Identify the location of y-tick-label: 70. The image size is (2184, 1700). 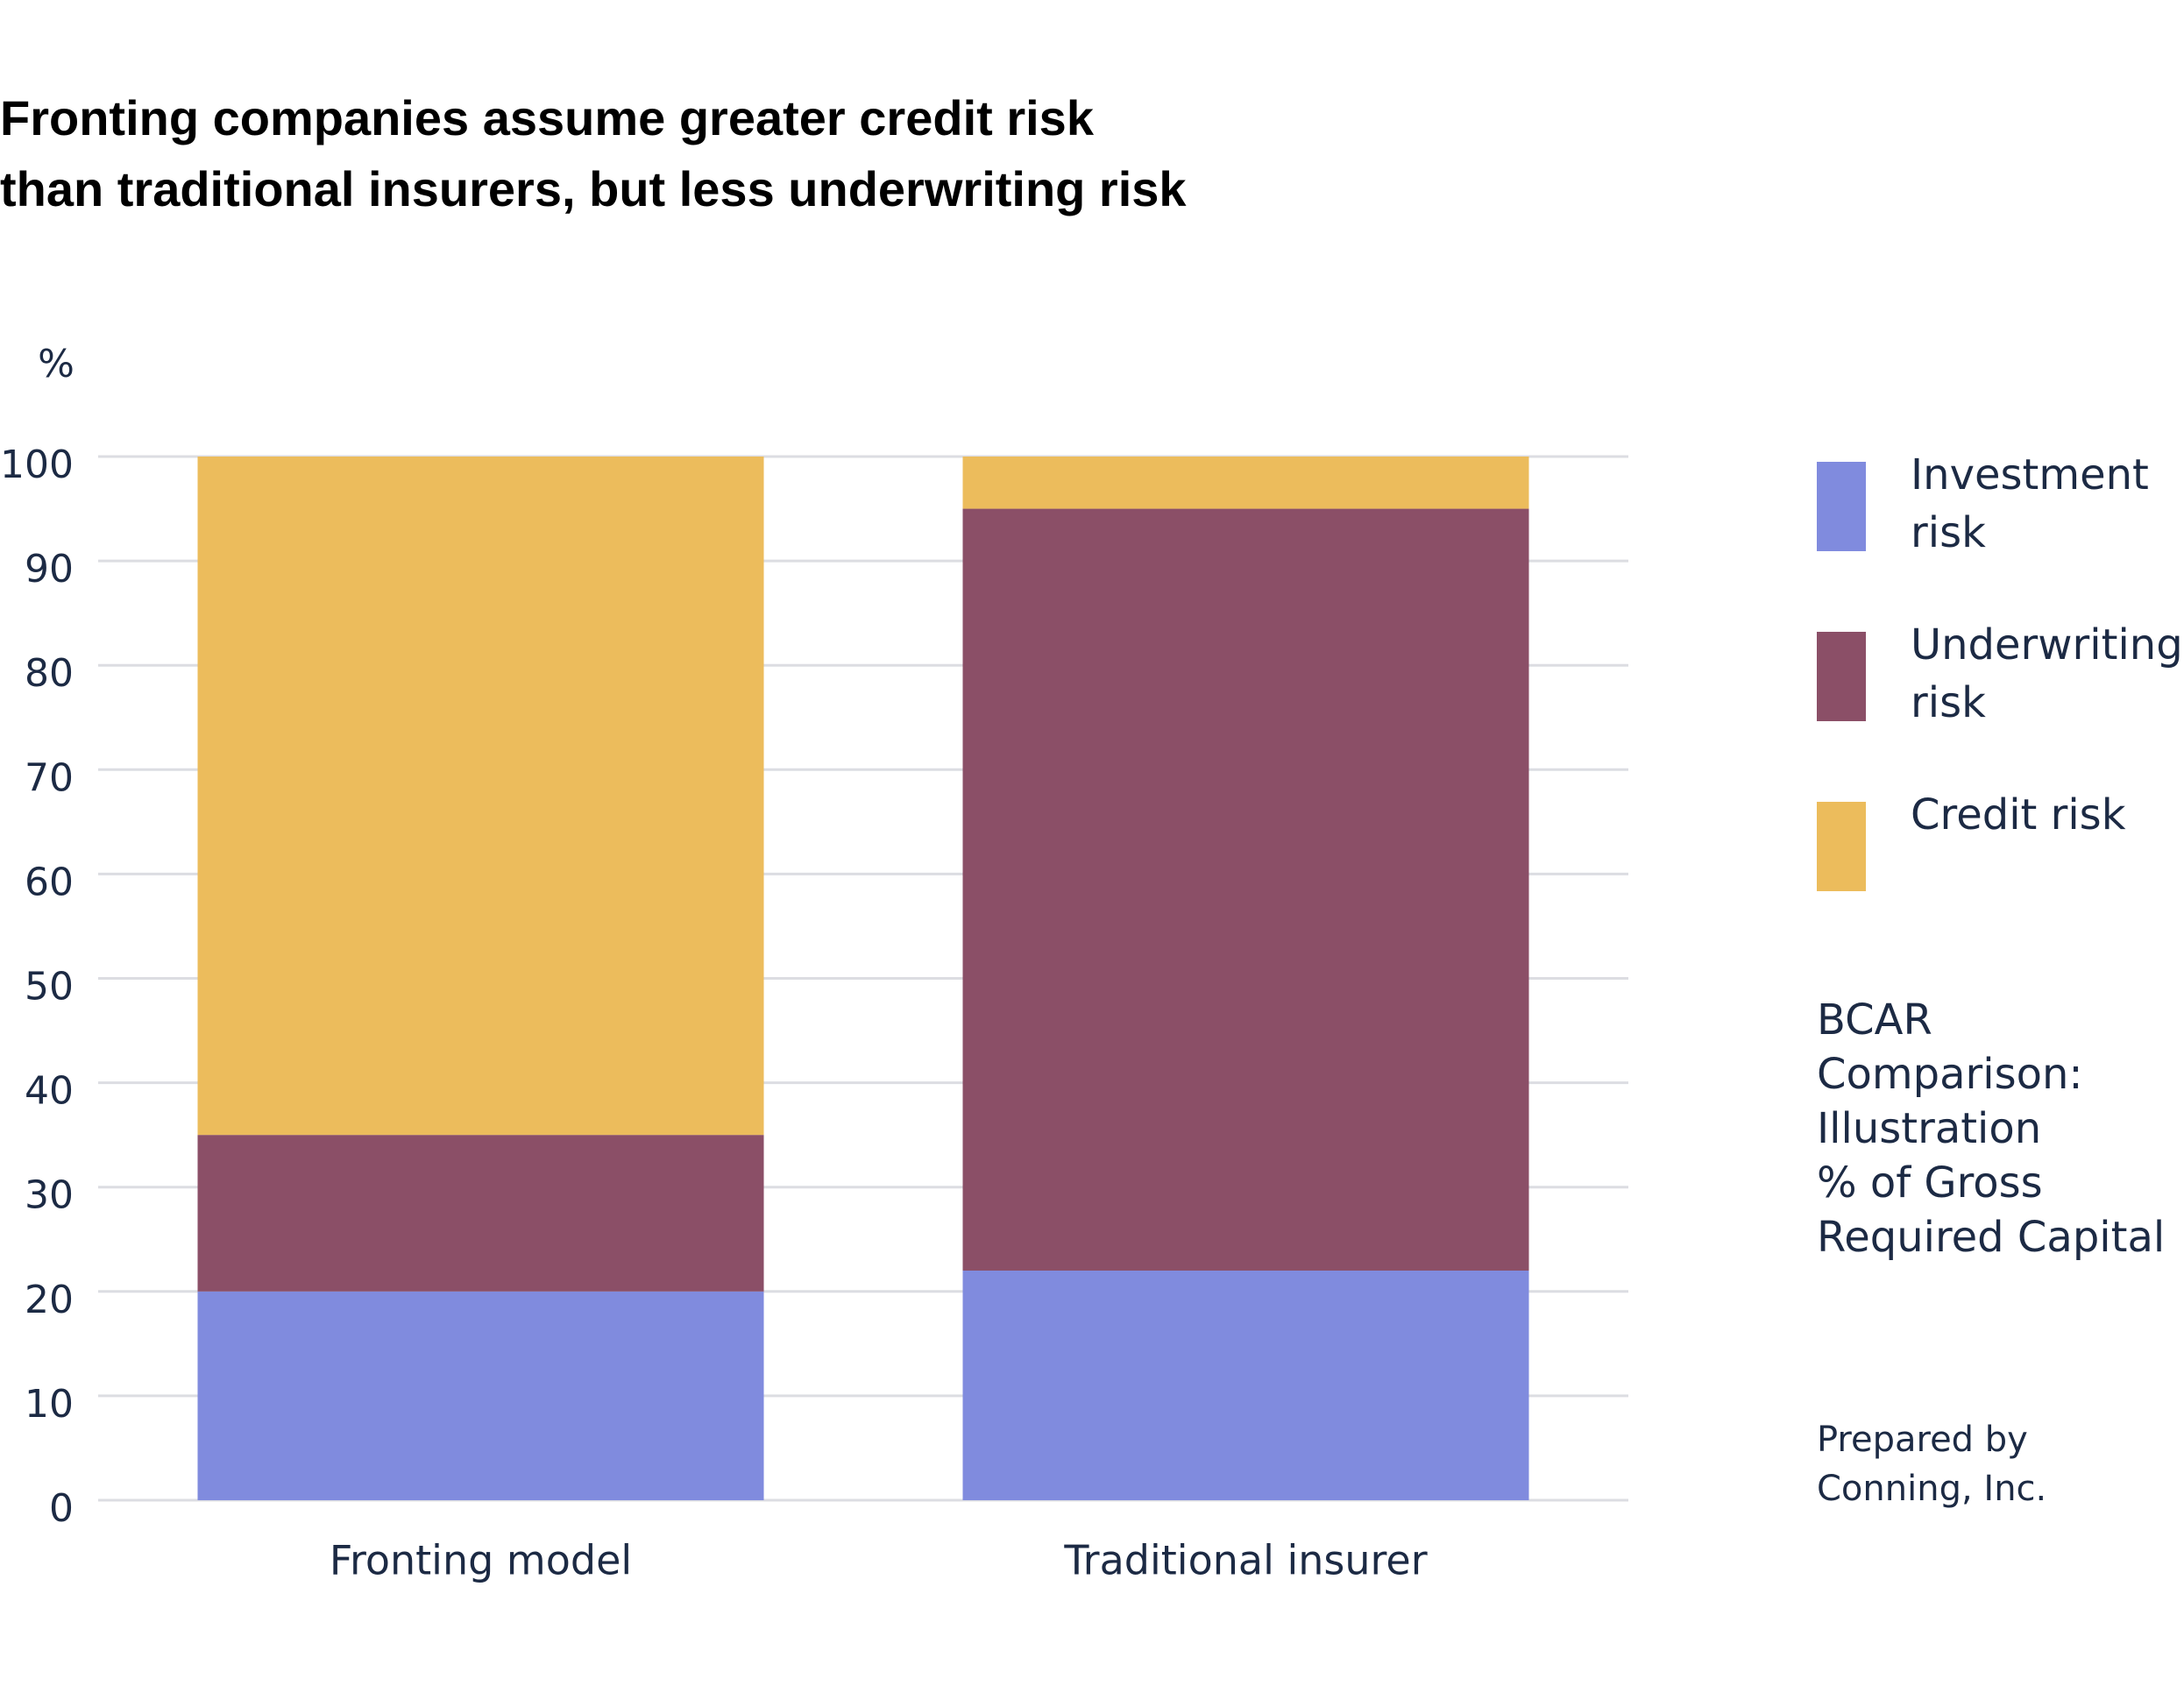
(49, 777).